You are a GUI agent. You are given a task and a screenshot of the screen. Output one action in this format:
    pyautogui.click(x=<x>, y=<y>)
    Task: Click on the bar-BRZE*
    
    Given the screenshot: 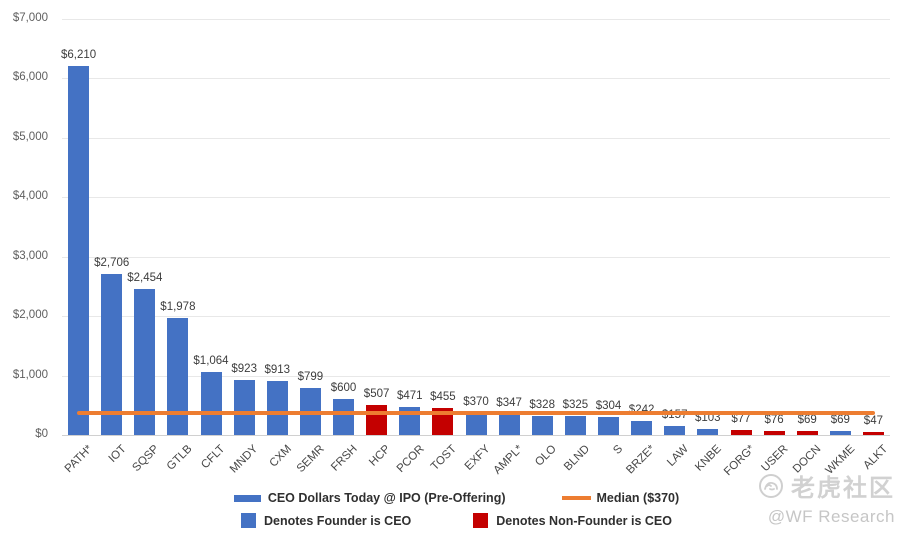 What is the action you would take?
    pyautogui.click(x=642, y=427)
    